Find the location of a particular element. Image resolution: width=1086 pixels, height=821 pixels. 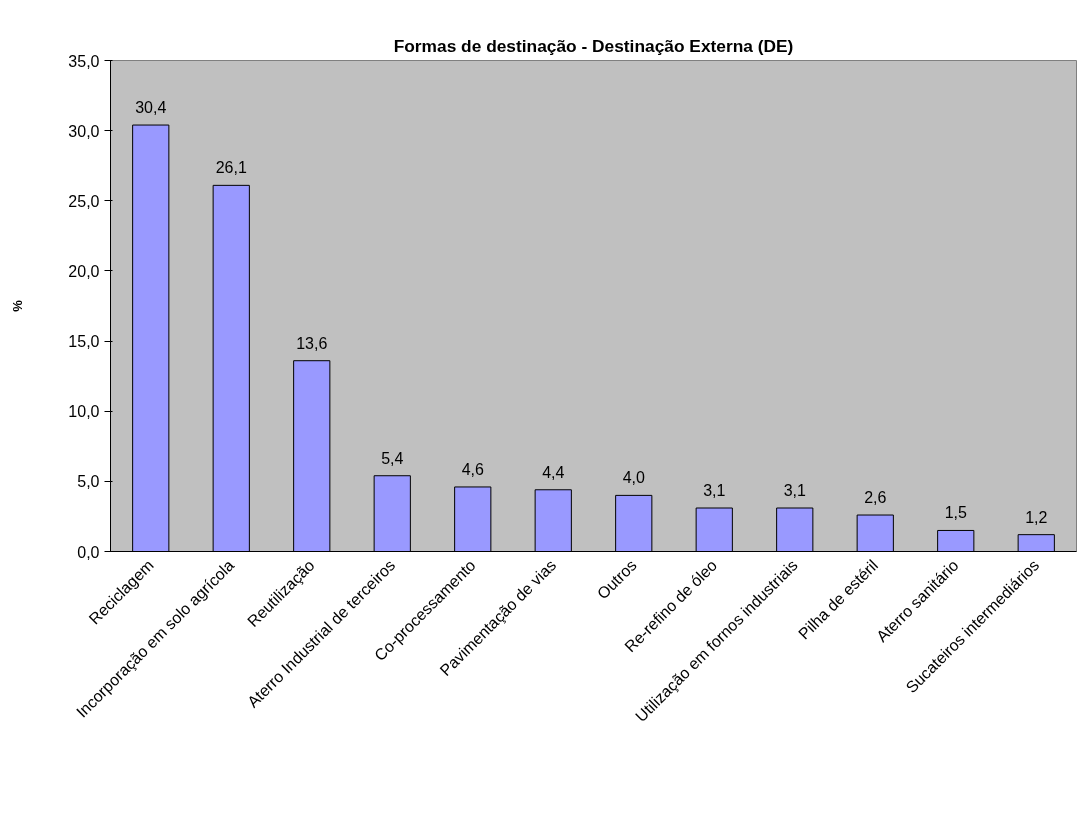

y-tick-label: 5,0 is located at coordinates (88, 482).